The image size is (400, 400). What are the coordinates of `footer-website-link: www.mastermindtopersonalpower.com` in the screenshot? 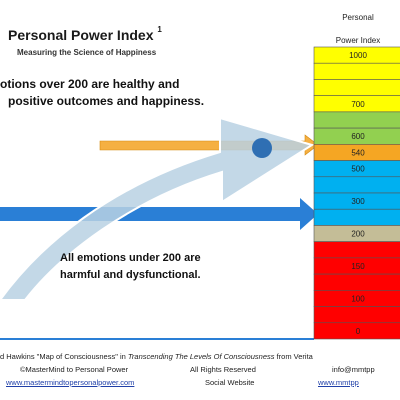 It's located at (70, 382).